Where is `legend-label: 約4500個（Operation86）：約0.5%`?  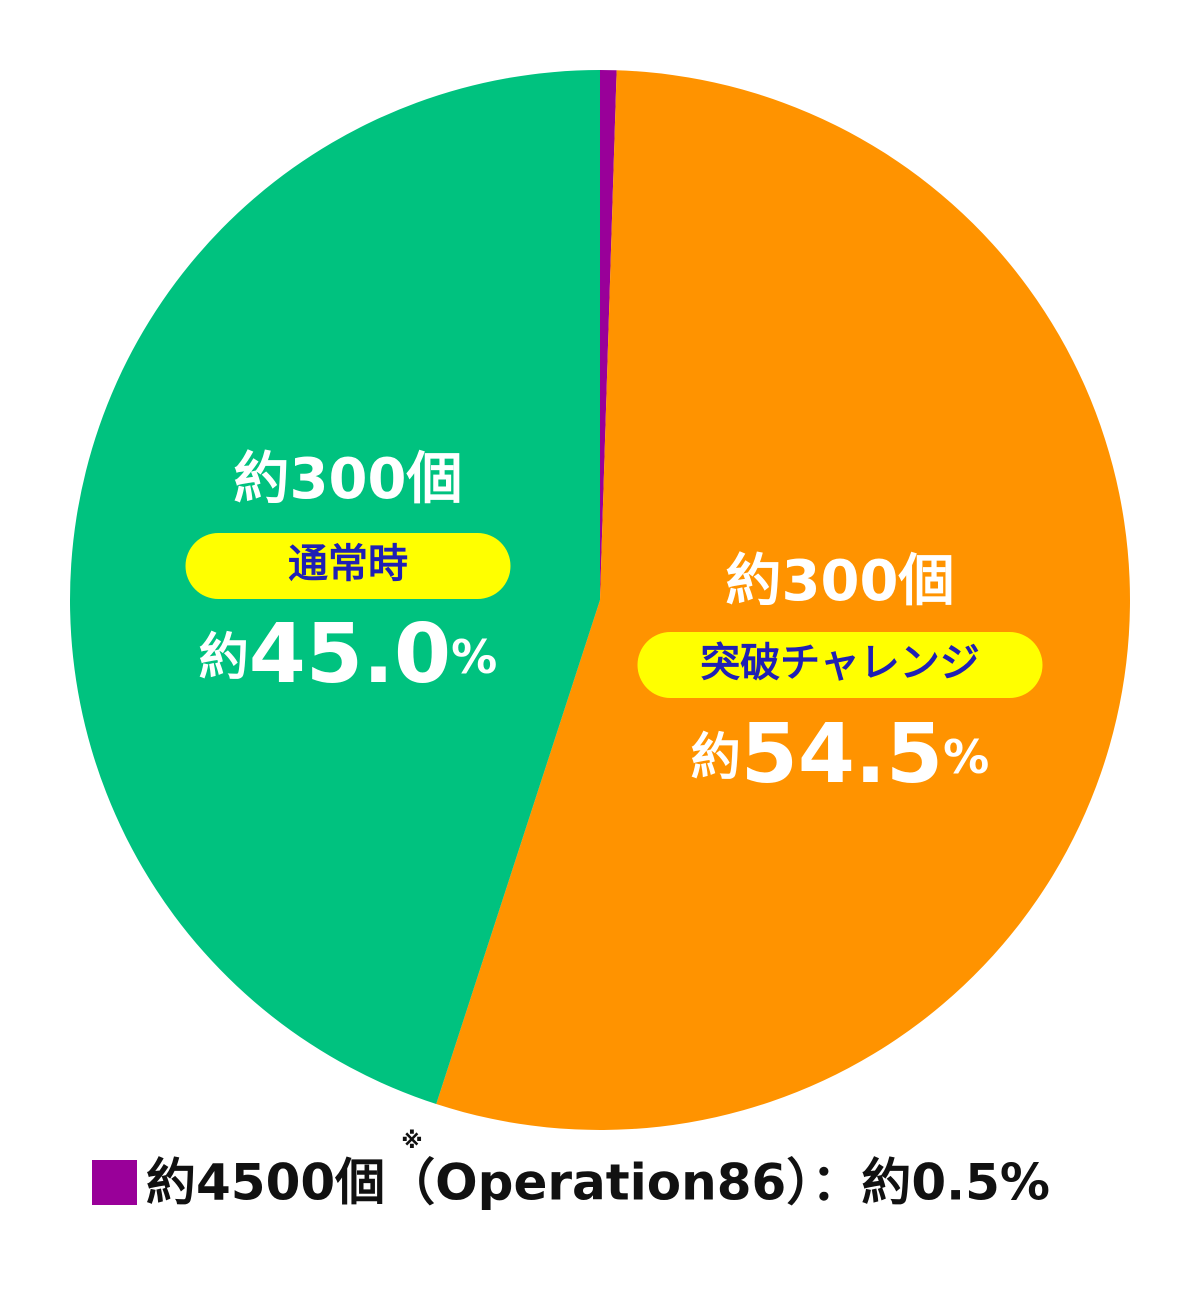 legend-label: 約4500個（Operation86）：約0.5% is located at coordinates (598, 1183).